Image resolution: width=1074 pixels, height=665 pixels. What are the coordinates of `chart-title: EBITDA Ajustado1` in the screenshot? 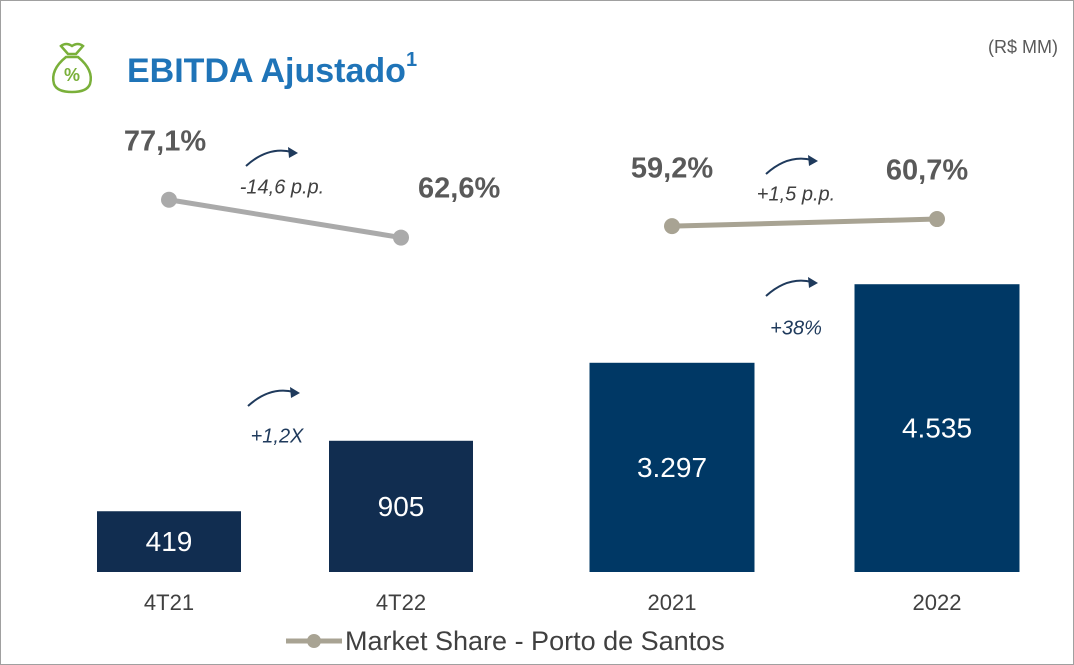 It's located at (272, 69).